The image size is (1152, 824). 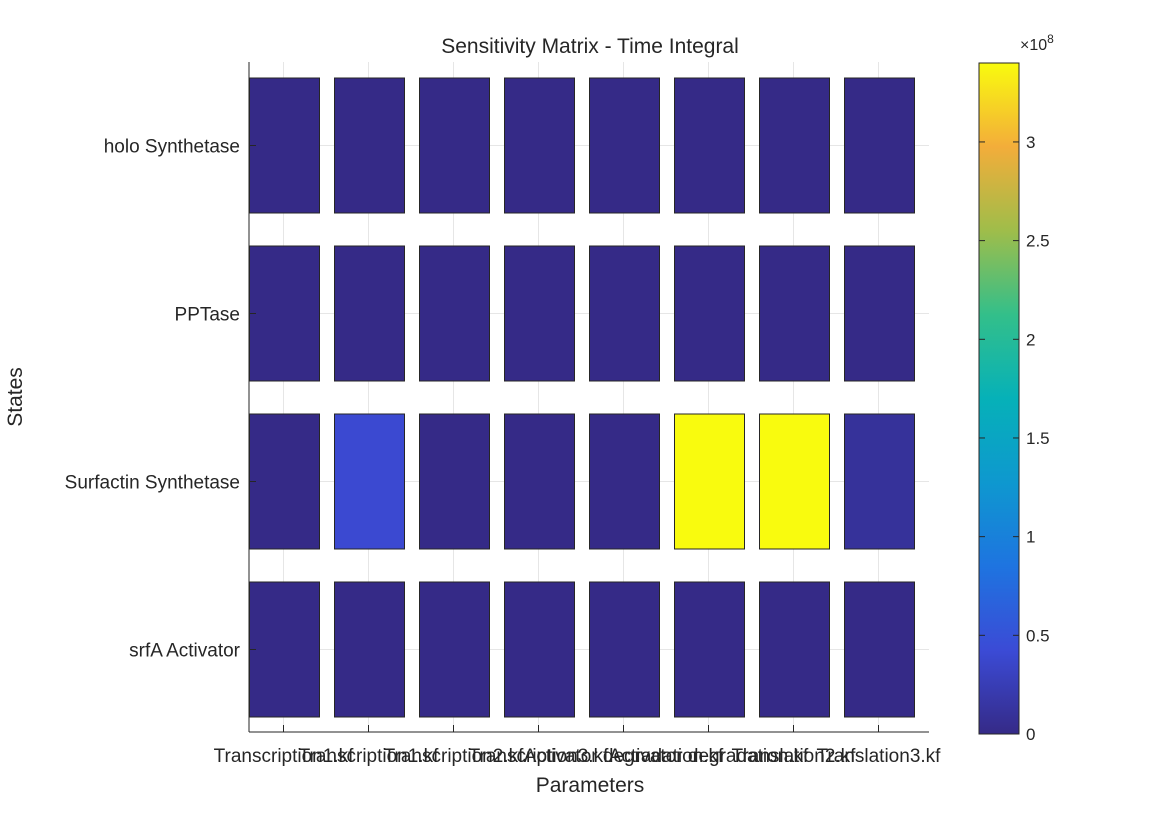 What do you see at coordinates (1050, 39) in the screenshot?
I see `colorbar-exponent-power: 8` at bounding box center [1050, 39].